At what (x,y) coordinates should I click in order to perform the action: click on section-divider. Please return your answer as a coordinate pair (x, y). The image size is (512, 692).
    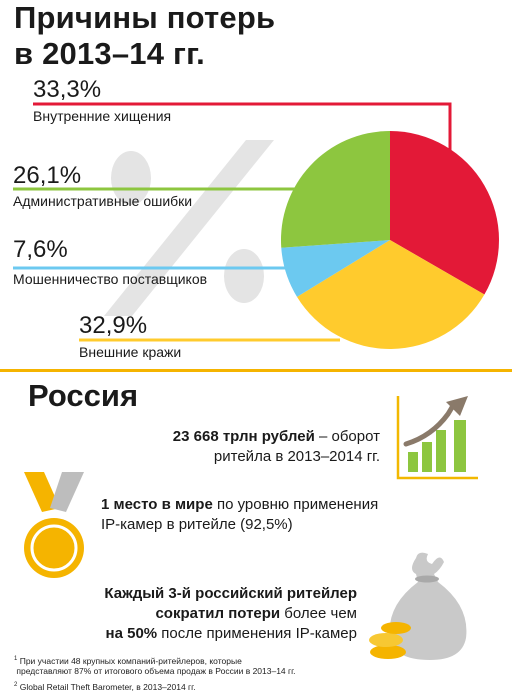
    Looking at the image, I should click on (256, 370).